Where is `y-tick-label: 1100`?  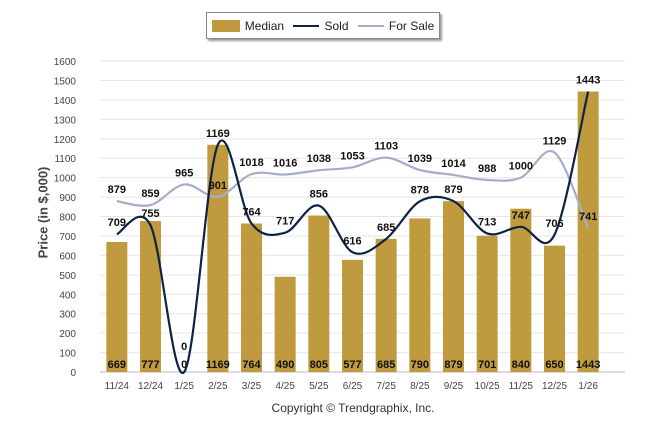 y-tick-label: 1100 is located at coordinates (65, 159).